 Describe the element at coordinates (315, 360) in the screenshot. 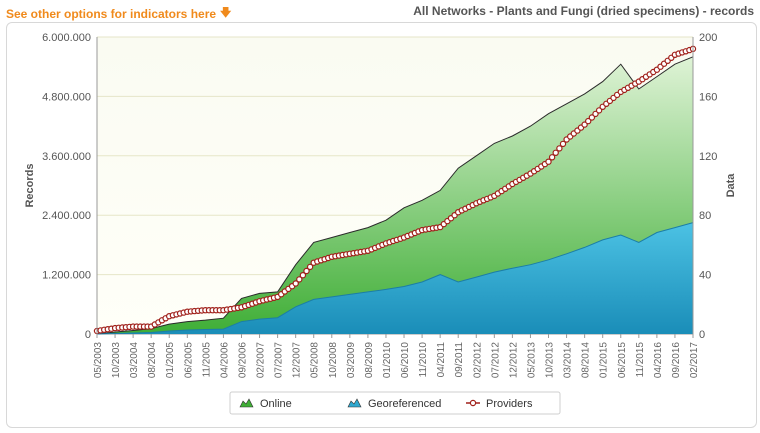

I see `x-axis-tick-label: 05/2008` at that location.